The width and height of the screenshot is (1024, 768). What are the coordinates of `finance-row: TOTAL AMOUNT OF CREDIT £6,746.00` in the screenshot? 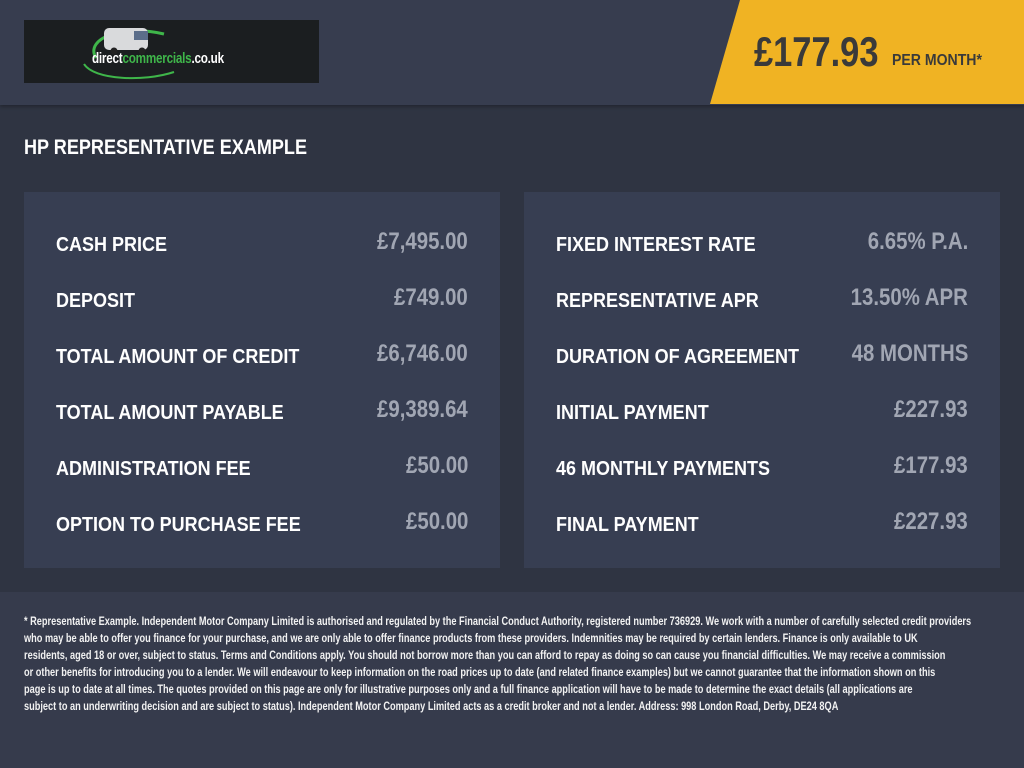 It's located at (262, 356).